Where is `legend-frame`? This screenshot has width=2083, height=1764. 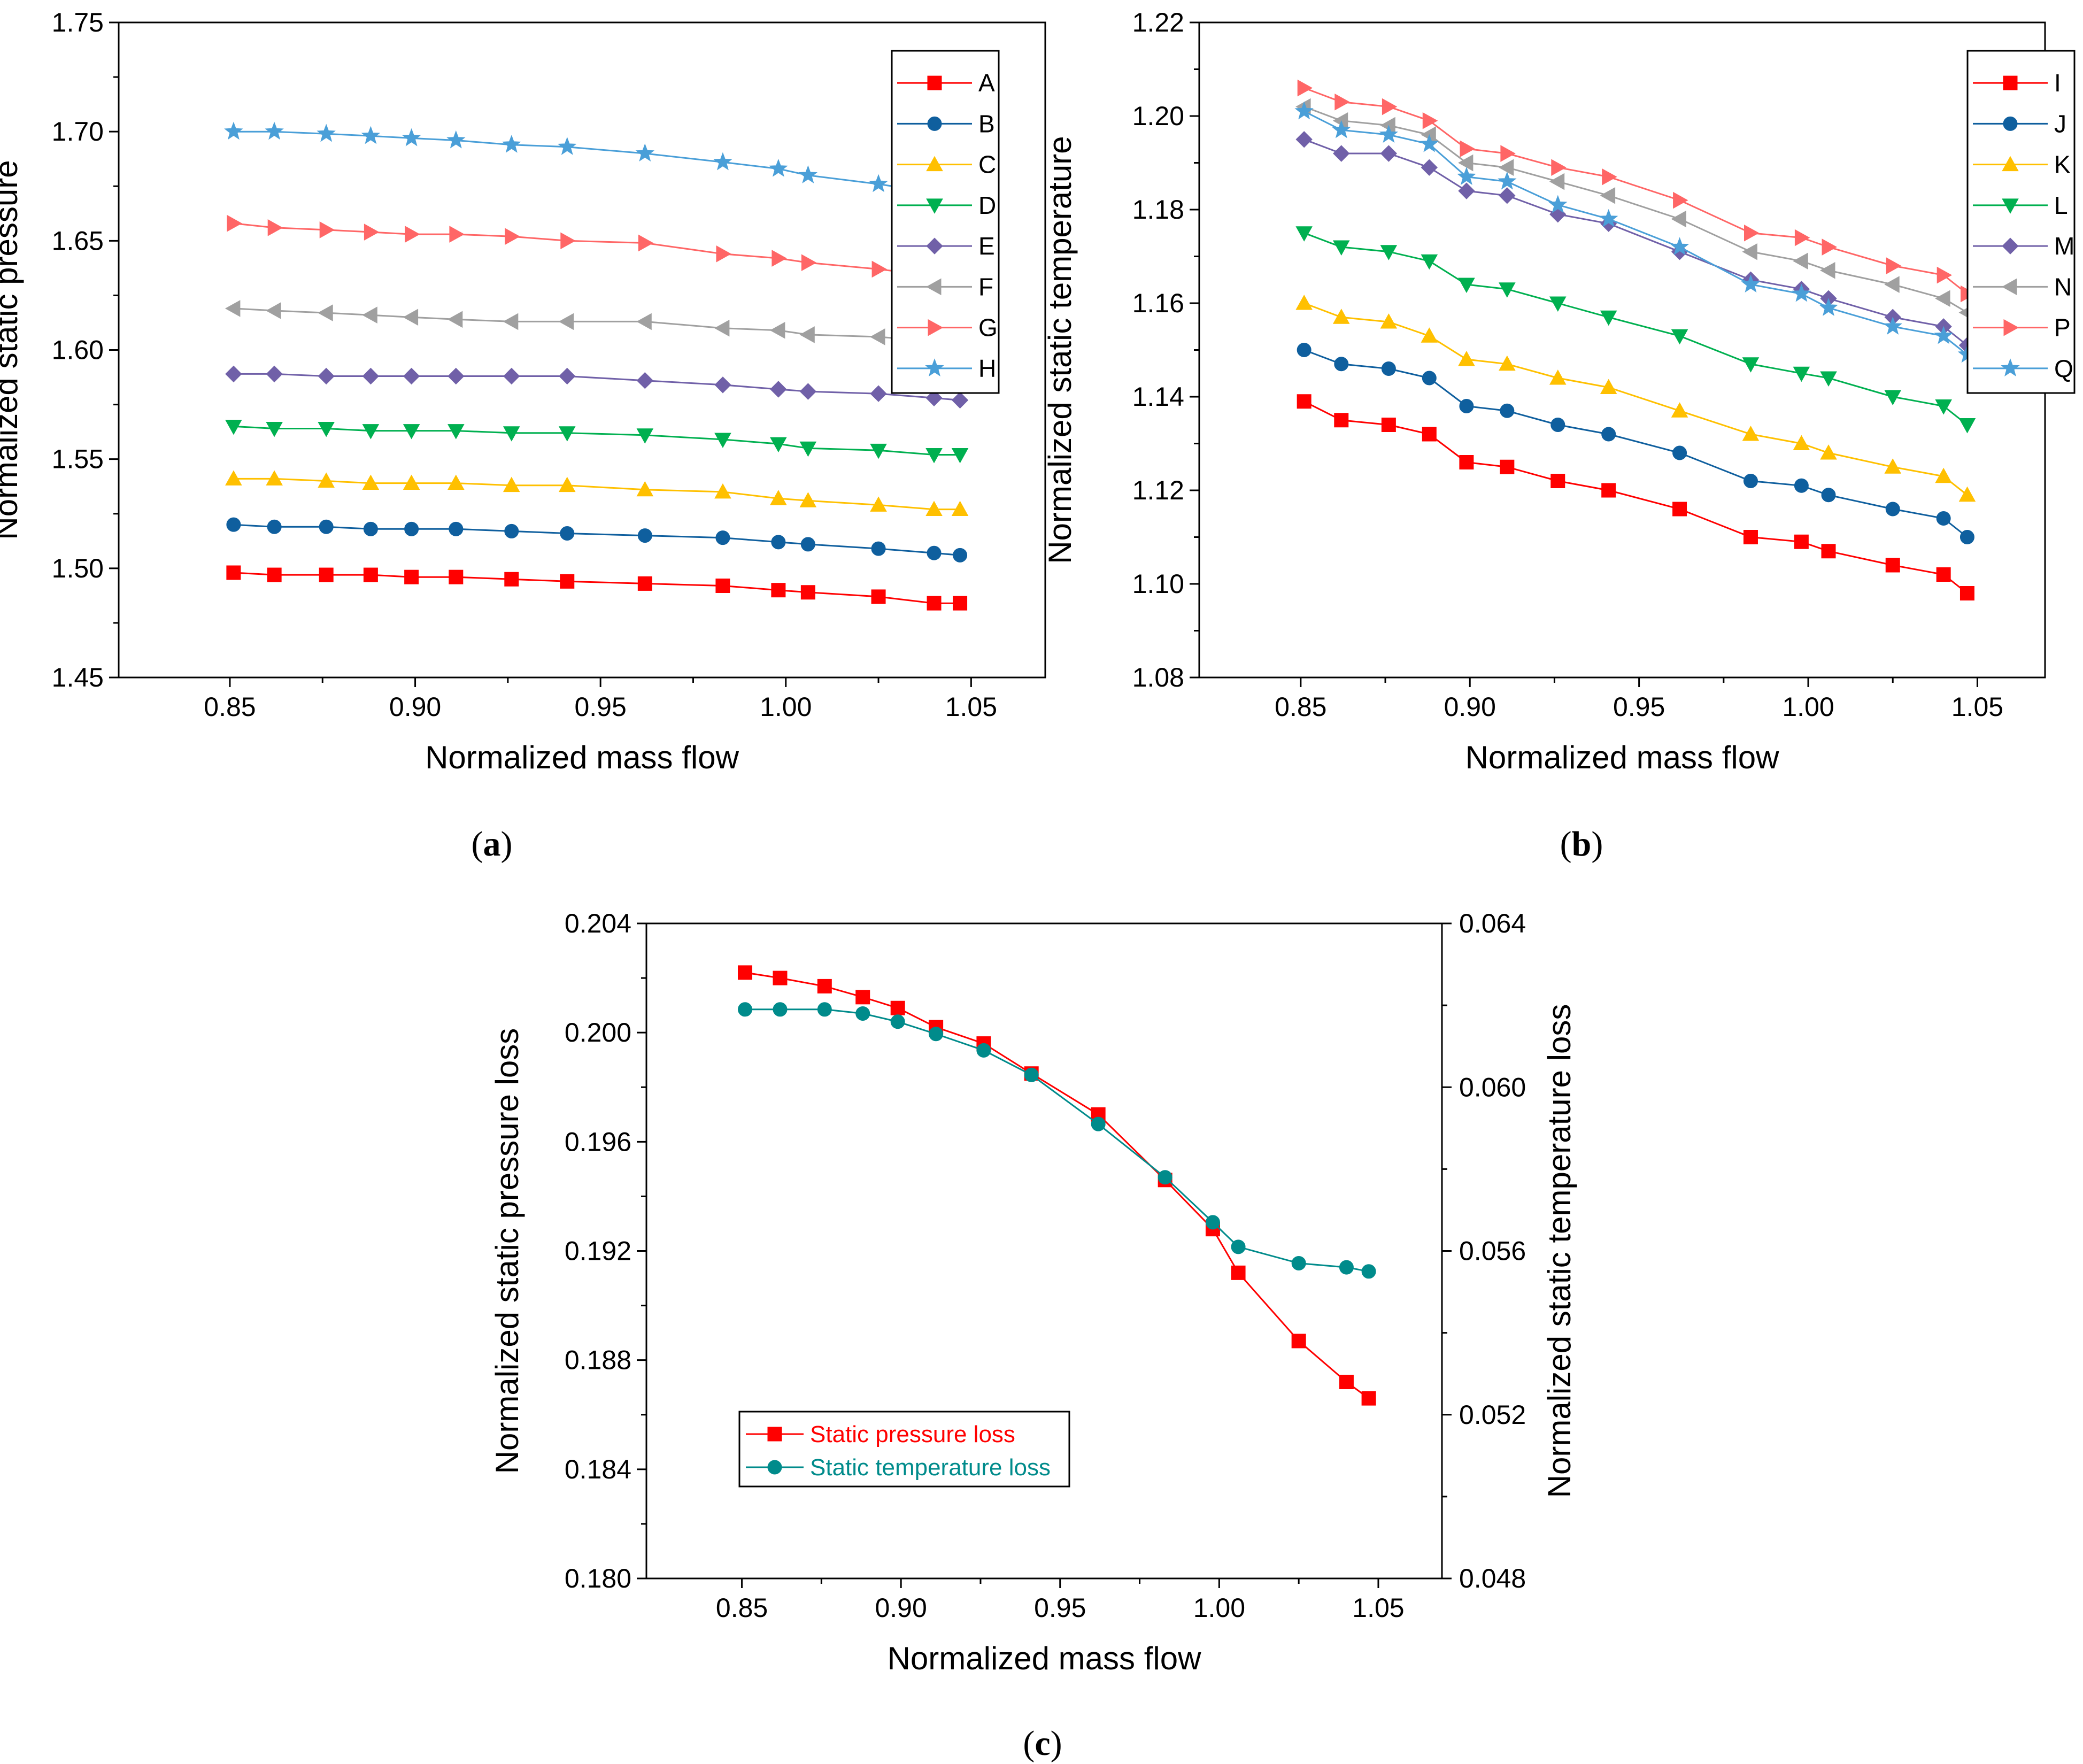
legend-frame is located at coordinates (2021, 222).